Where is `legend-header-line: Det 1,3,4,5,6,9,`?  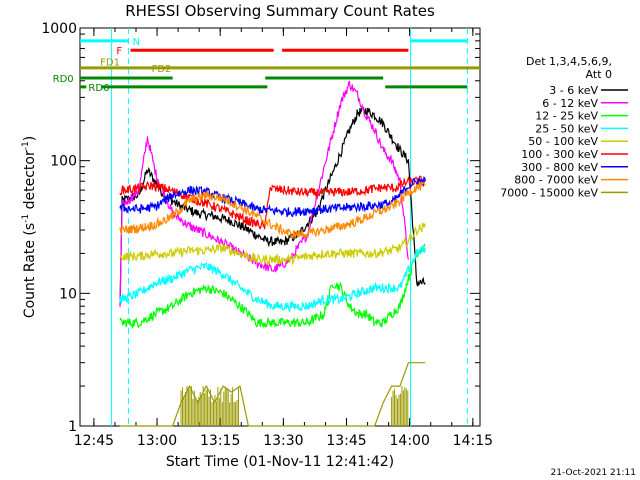
legend-header-line: Det 1,3,4,5,6,9, is located at coordinates (569, 61).